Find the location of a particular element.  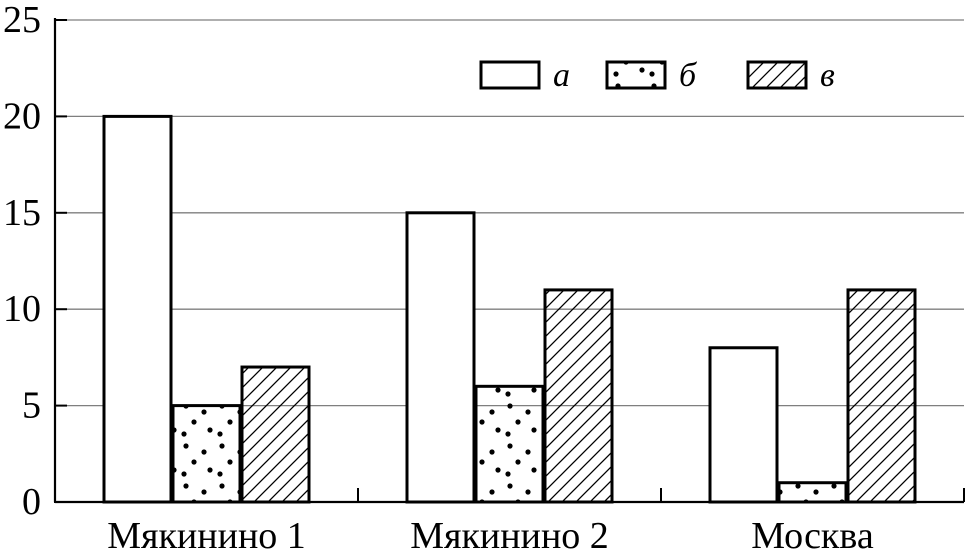

legend-label: а is located at coordinates (561, 75).